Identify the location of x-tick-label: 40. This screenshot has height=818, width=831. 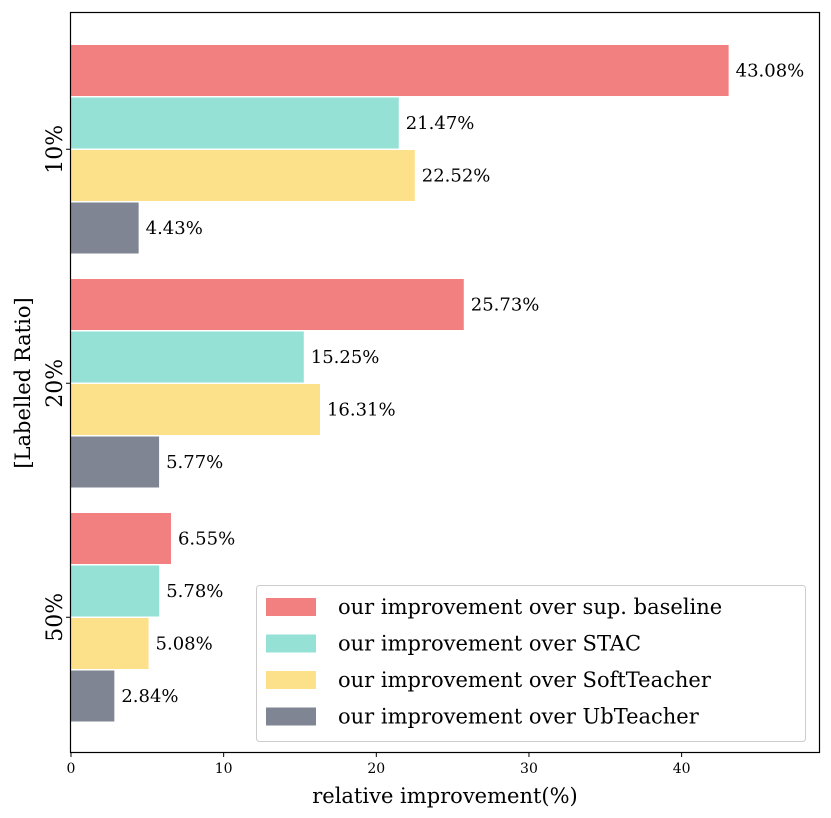
(682, 769).